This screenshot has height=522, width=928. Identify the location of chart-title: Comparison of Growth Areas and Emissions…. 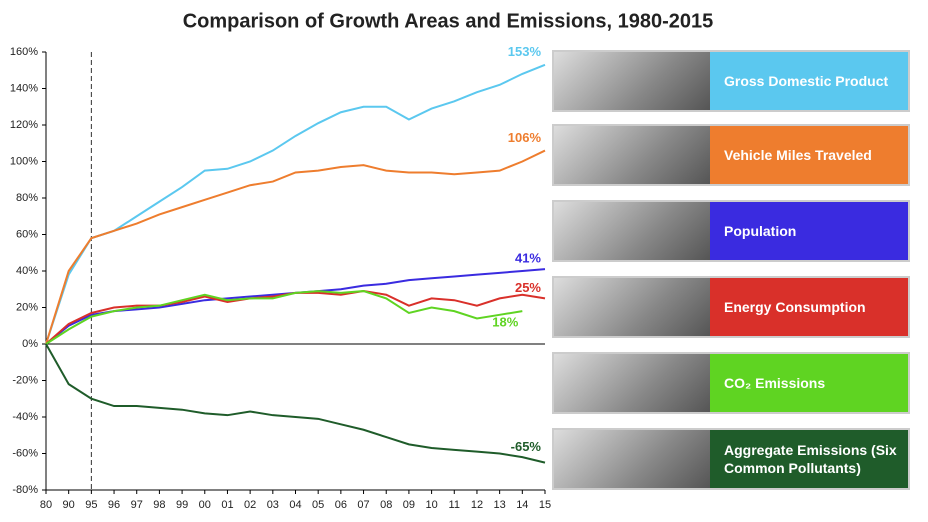
(448, 21).